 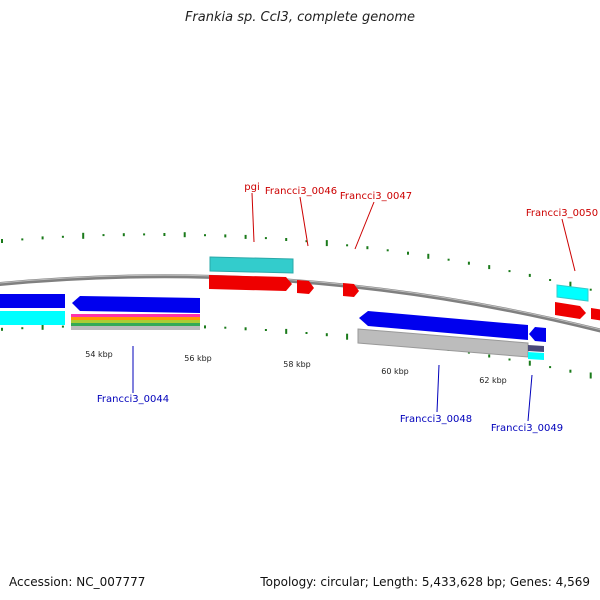 What do you see at coordinates (395, 371) in the screenshot?
I see `scale-label-60kbp: 60 kbp` at bounding box center [395, 371].